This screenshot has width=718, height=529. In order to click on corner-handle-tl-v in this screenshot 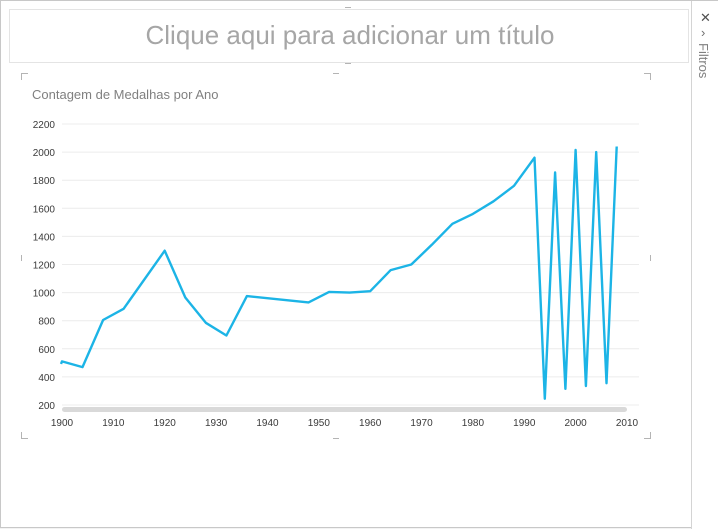, I will do `click(21, 76)`.